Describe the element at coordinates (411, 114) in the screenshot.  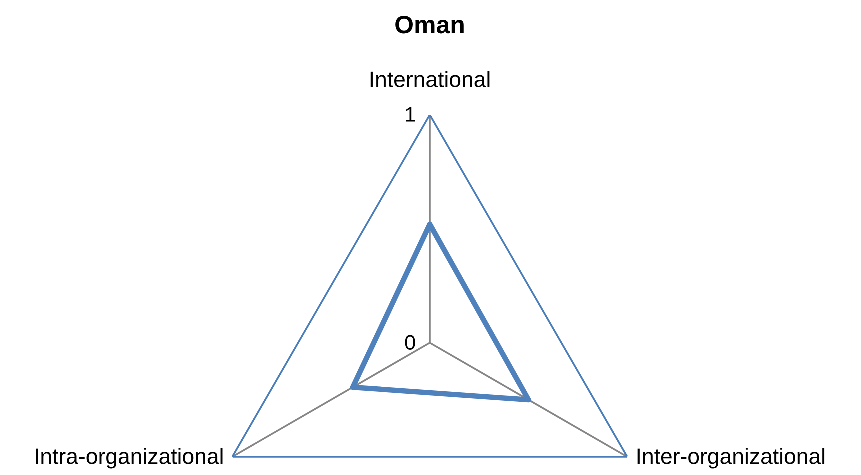
I see `y-tick-label: 1` at that location.